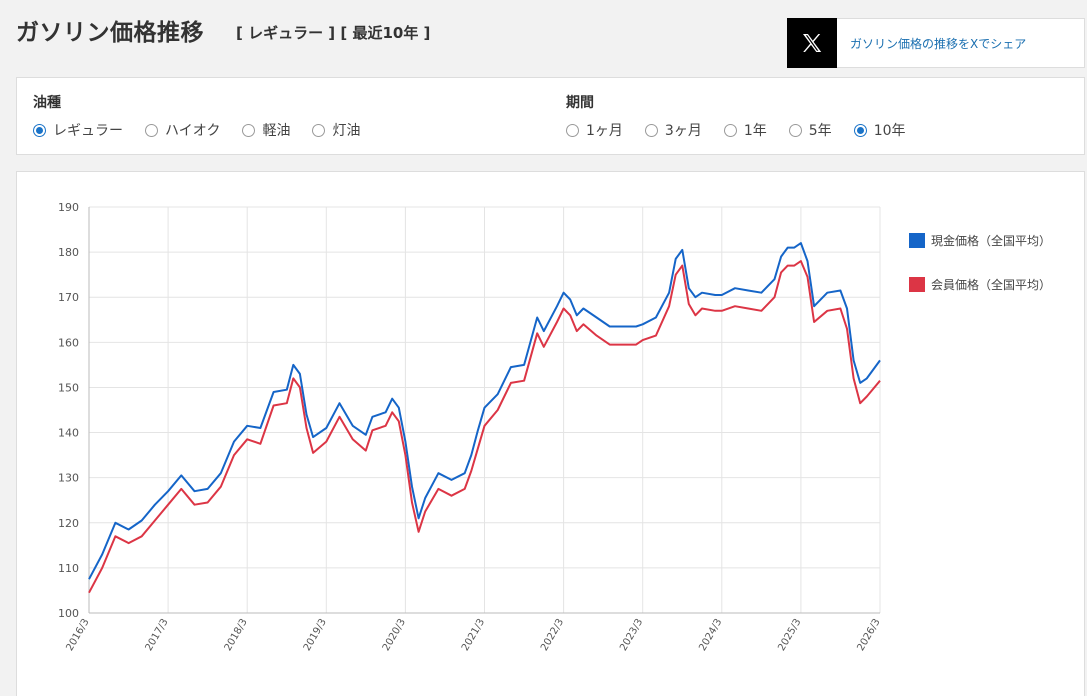 This screenshot has width=1087, height=696. What do you see at coordinates (333, 33) in the screenshot?
I see `page-subtitle: [ レギュラー ] [ 最近10年 ]` at bounding box center [333, 33].